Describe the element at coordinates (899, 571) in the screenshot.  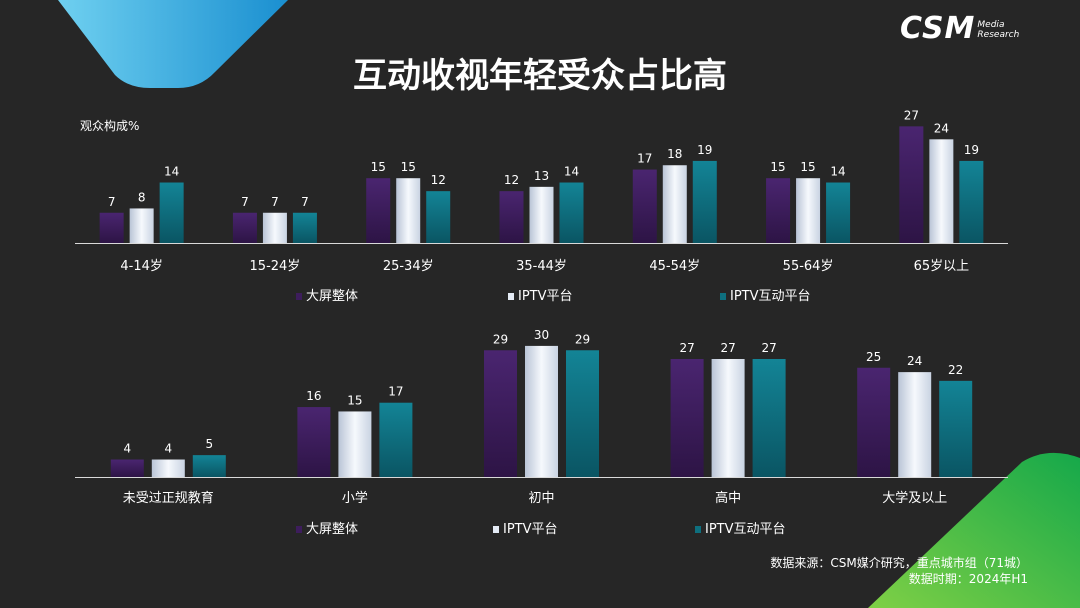
I see `data-source-note: 数据来源：CSM媒介研究，重点城市组（71城） 数据时期：2024年H1` at that location.